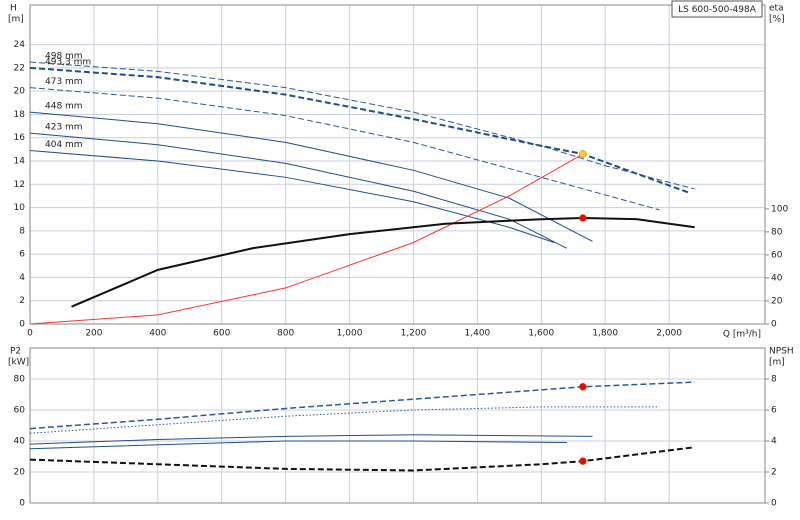 The width and height of the screenshot is (800, 520). Describe the element at coordinates (777, 255) in the screenshot. I see `y2-tick-label: 60` at that location.